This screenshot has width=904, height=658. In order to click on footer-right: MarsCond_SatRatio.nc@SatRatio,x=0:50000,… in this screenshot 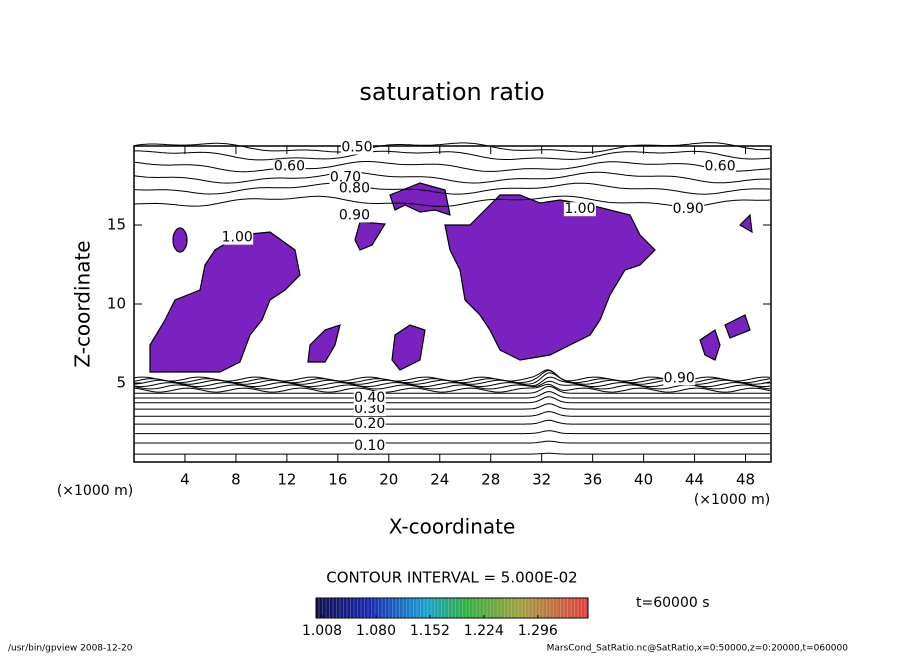, I will do `click(698, 649)`.